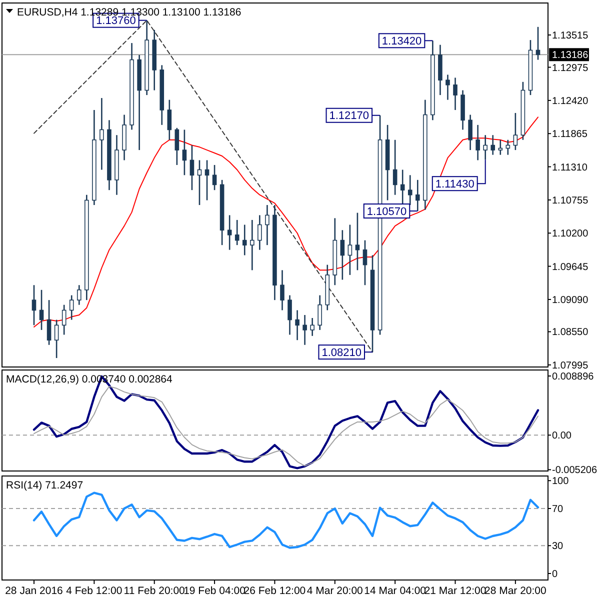 The width and height of the screenshot is (600, 600). I want to click on line-series, so click(286, 520).